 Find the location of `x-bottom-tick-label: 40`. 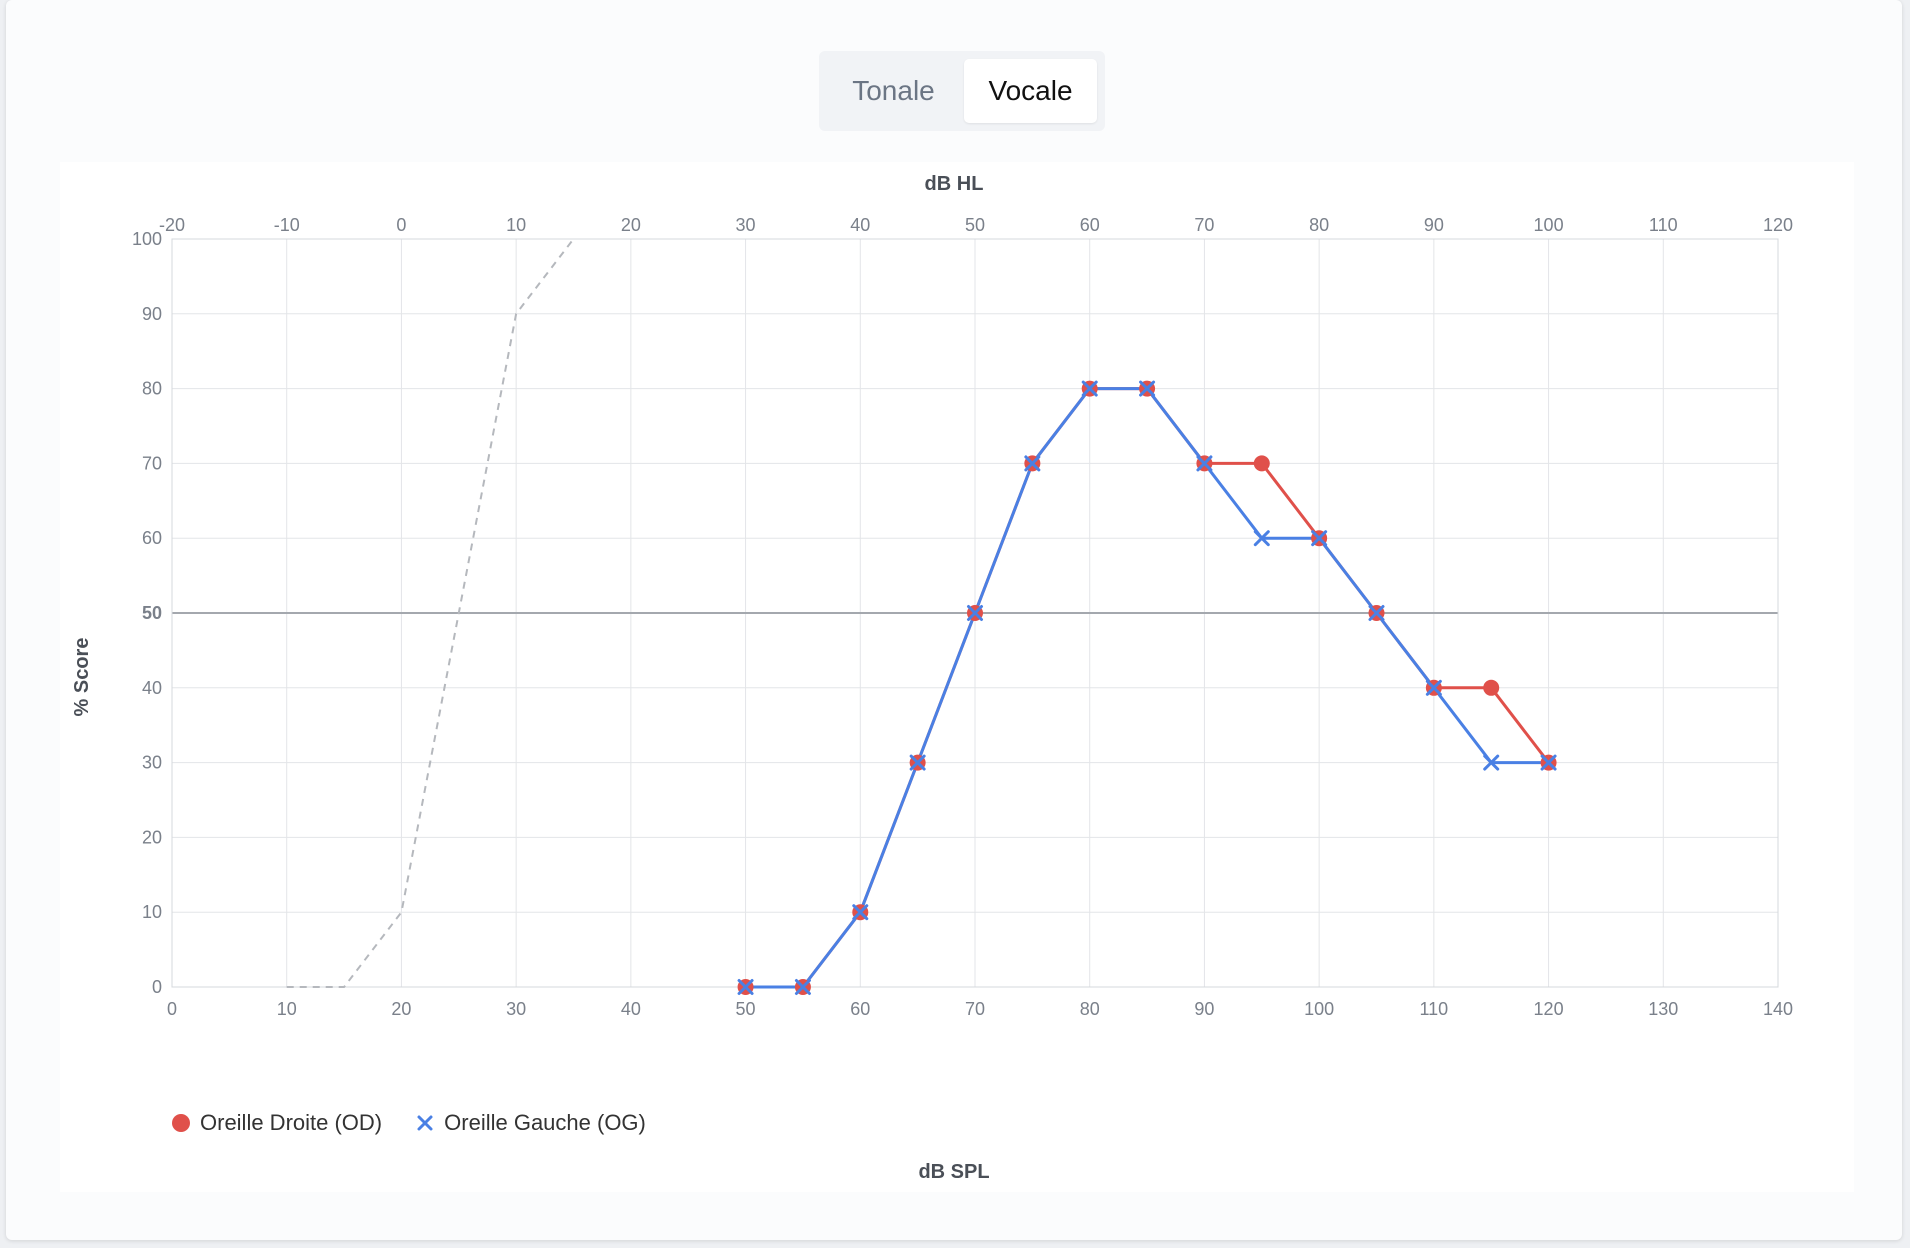

x-bottom-tick-label: 40 is located at coordinates (631, 1009).